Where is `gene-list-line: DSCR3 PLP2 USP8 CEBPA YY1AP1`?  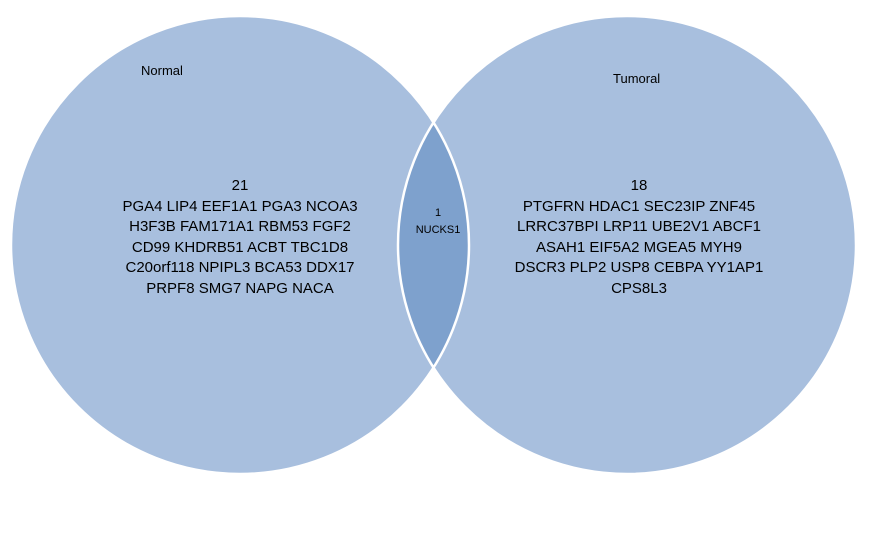
gene-list-line: DSCR3 PLP2 USP8 CEBPA YY1AP1 is located at coordinates (639, 267).